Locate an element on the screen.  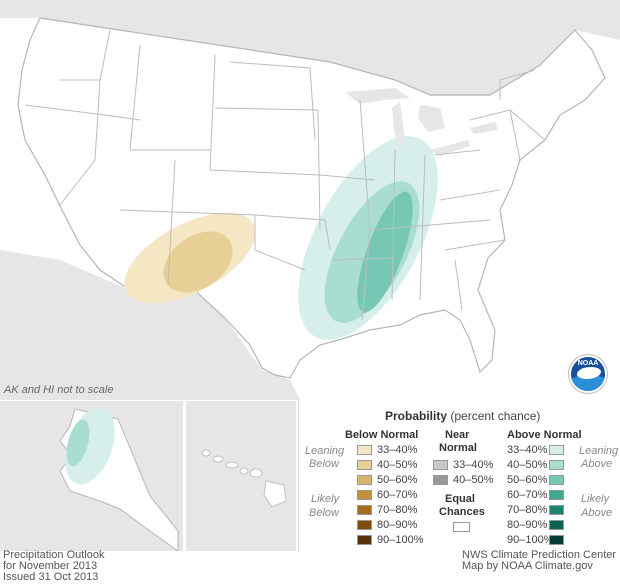
great-lakes is located at coordinates (421, 122).